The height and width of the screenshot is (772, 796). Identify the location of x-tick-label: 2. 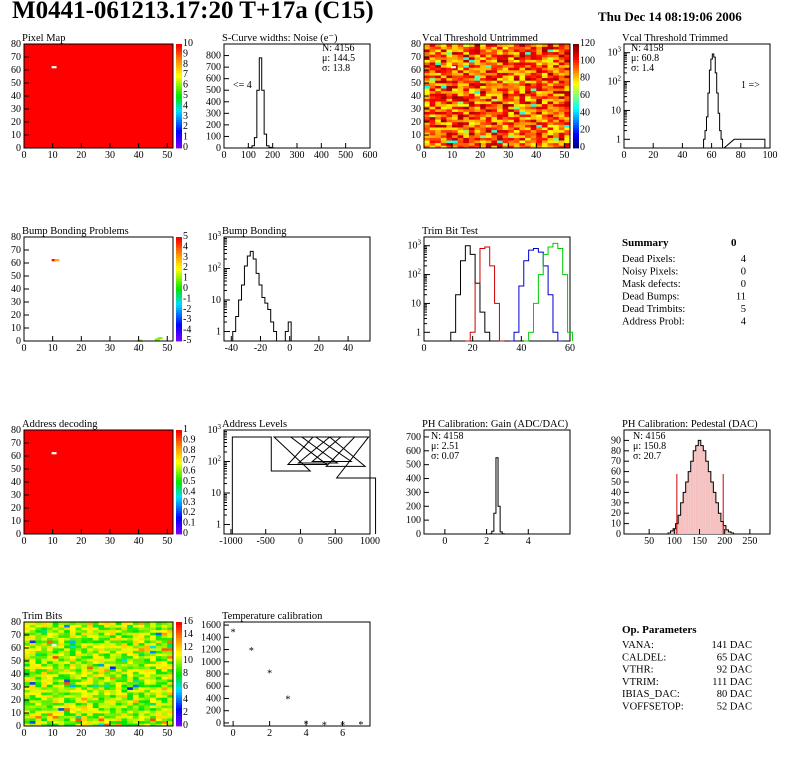
(486, 541).